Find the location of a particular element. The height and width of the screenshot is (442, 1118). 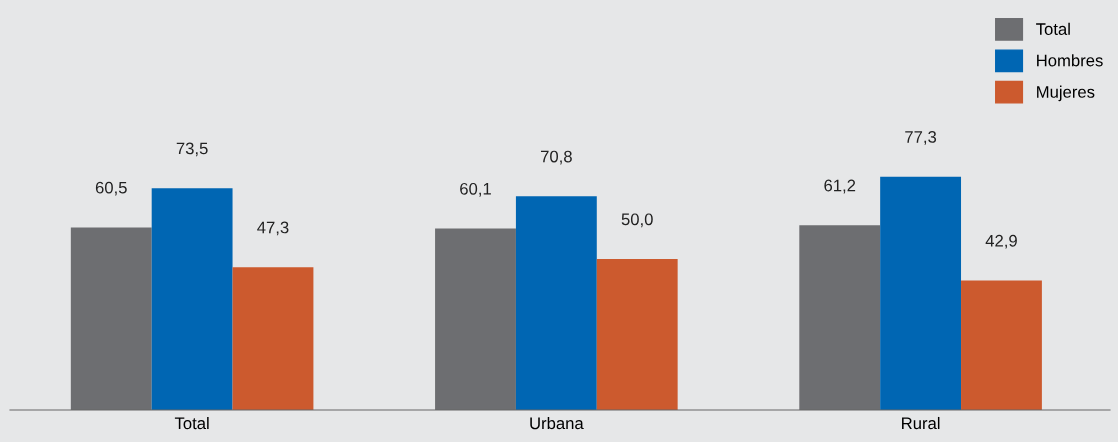

data-label: 42,9 is located at coordinates (1001, 241).